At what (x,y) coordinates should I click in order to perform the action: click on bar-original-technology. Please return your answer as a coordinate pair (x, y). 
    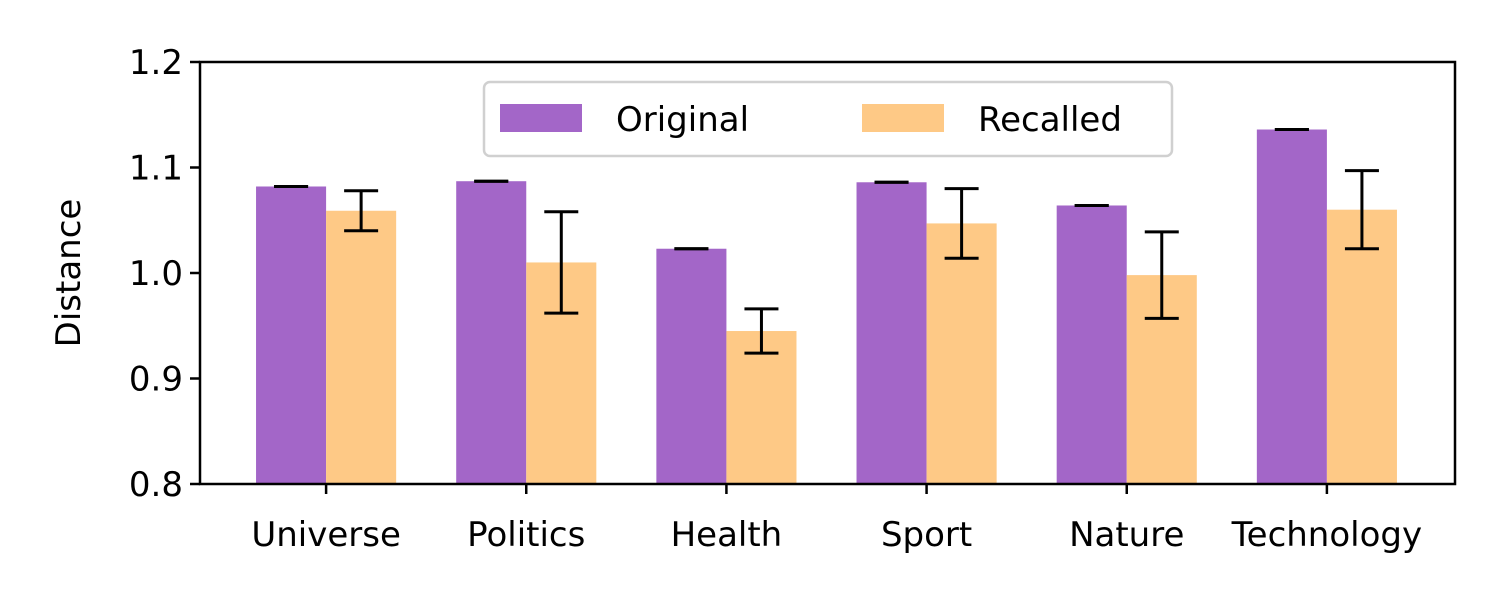
    Looking at the image, I should click on (1291, 306).